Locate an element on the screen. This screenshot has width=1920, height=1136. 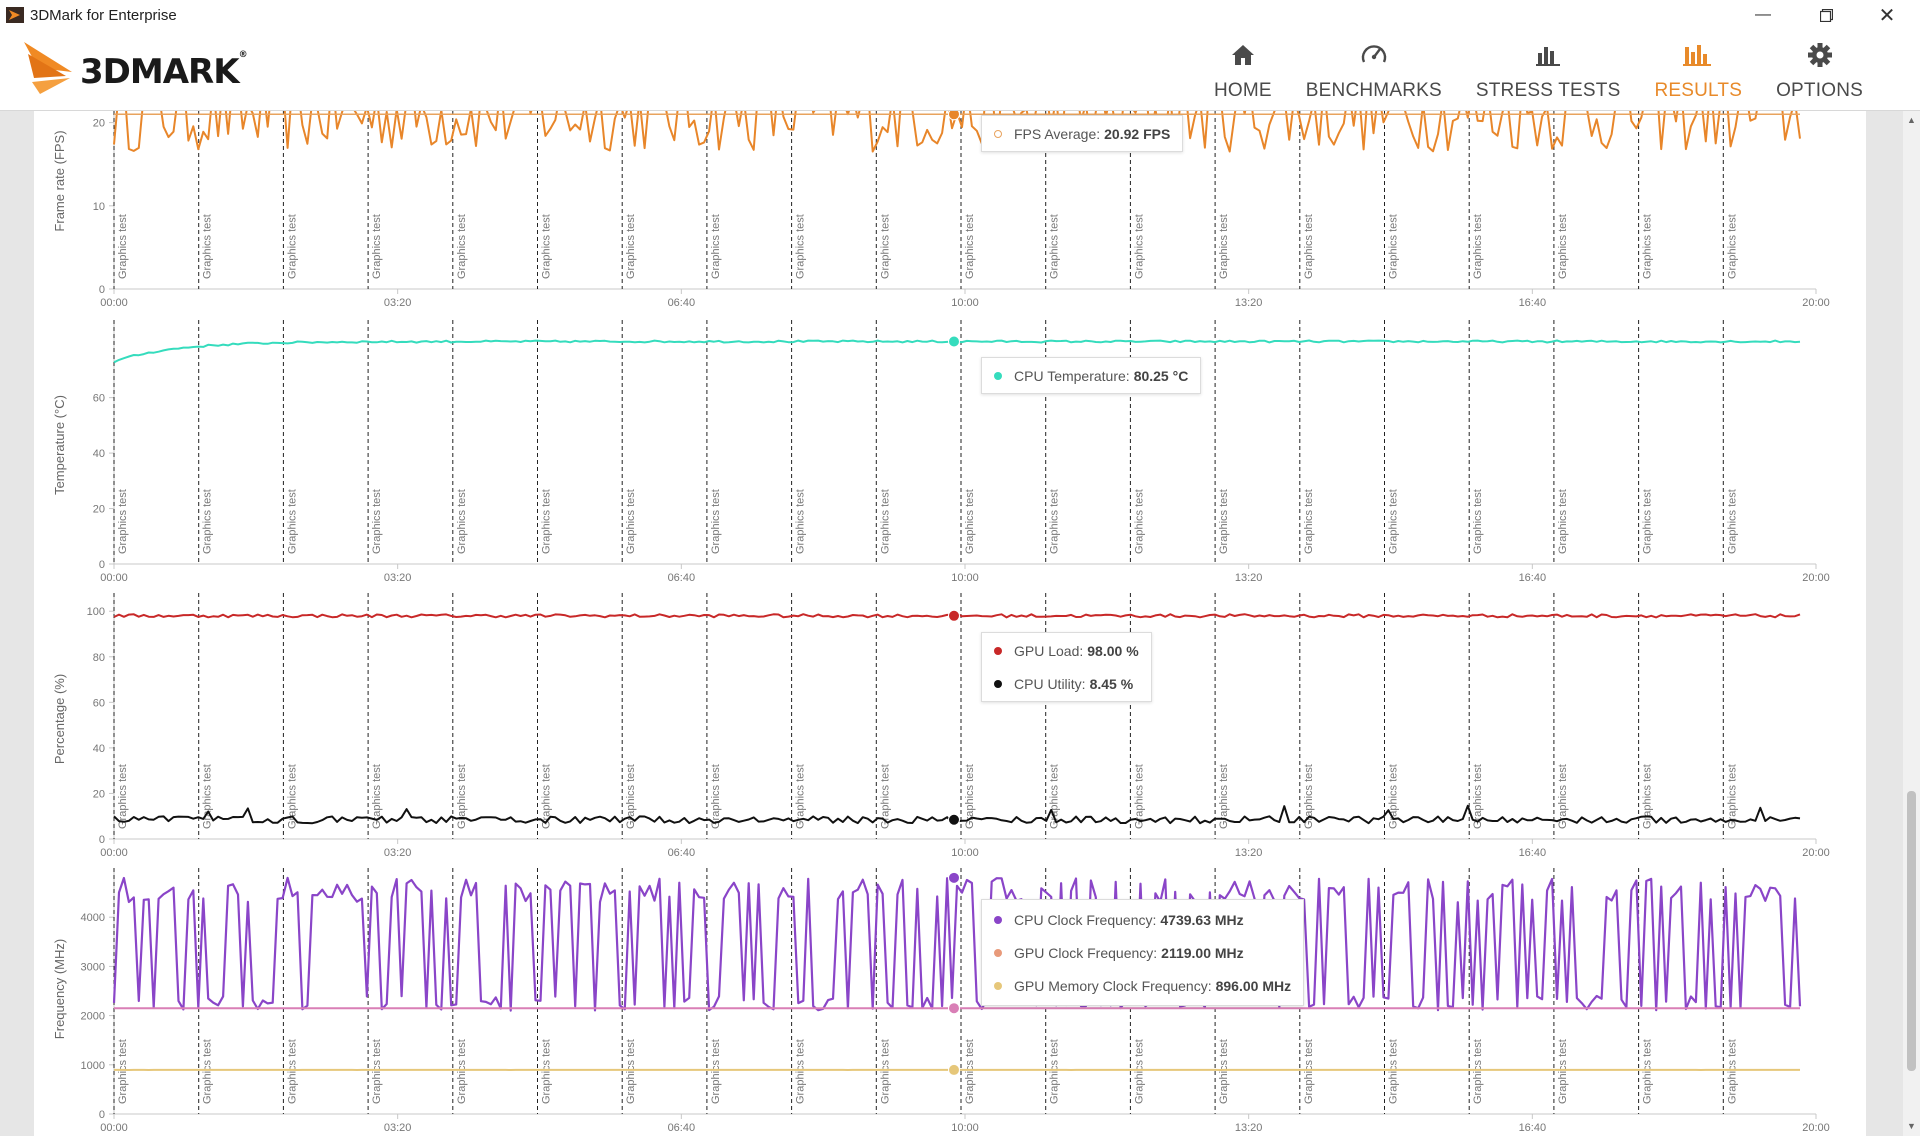
tooltip-value: 2119.00 MHz is located at coordinates (1202, 952).